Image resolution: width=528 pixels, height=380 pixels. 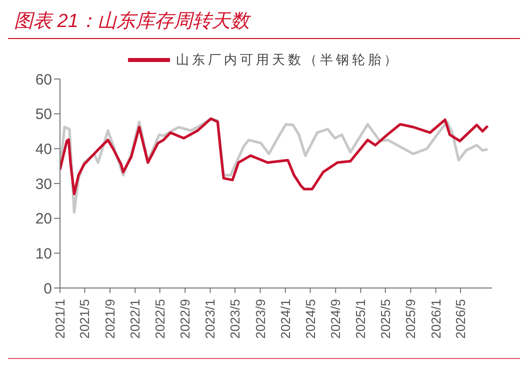 I want to click on chart-title: 图表 21：山东库存周转天数, so click(x=264, y=23).